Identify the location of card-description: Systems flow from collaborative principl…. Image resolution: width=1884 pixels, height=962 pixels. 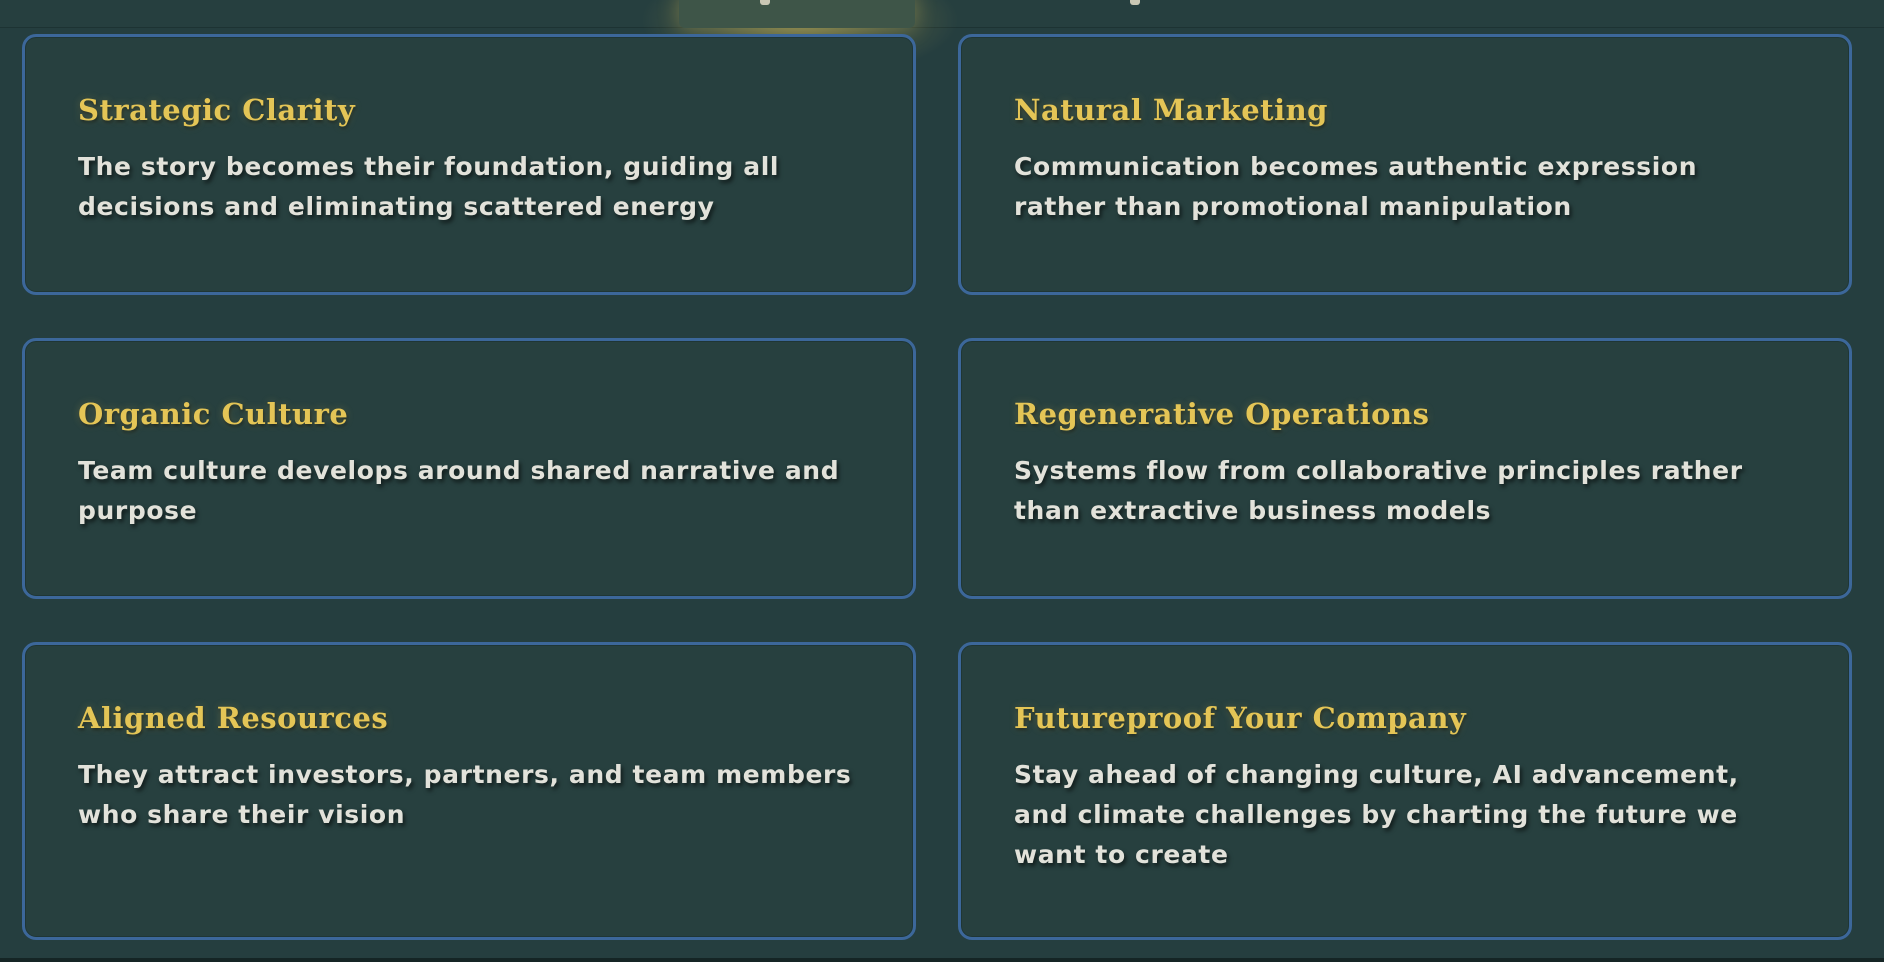
(1378, 490).